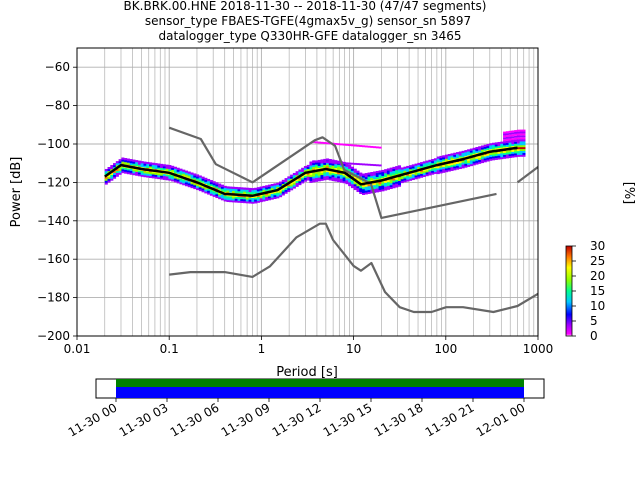  Describe the element at coordinates (53, 144) in the screenshot. I see `y-tick-label: −100` at that location.